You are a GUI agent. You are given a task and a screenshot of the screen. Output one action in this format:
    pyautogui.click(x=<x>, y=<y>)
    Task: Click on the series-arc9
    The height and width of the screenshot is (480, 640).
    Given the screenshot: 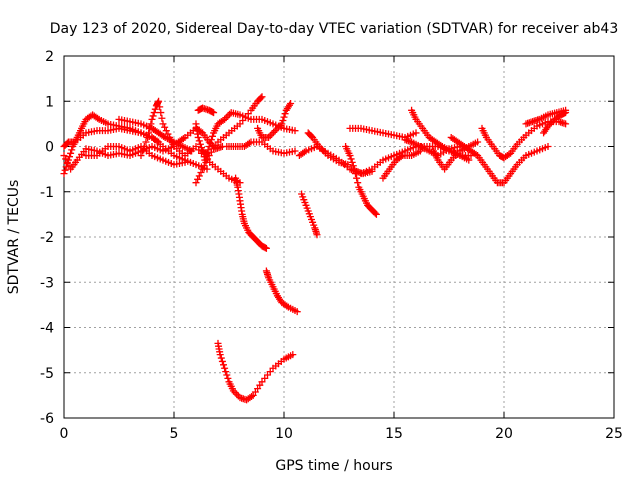 What is the action you would take?
    pyautogui.click(x=229, y=140)
    